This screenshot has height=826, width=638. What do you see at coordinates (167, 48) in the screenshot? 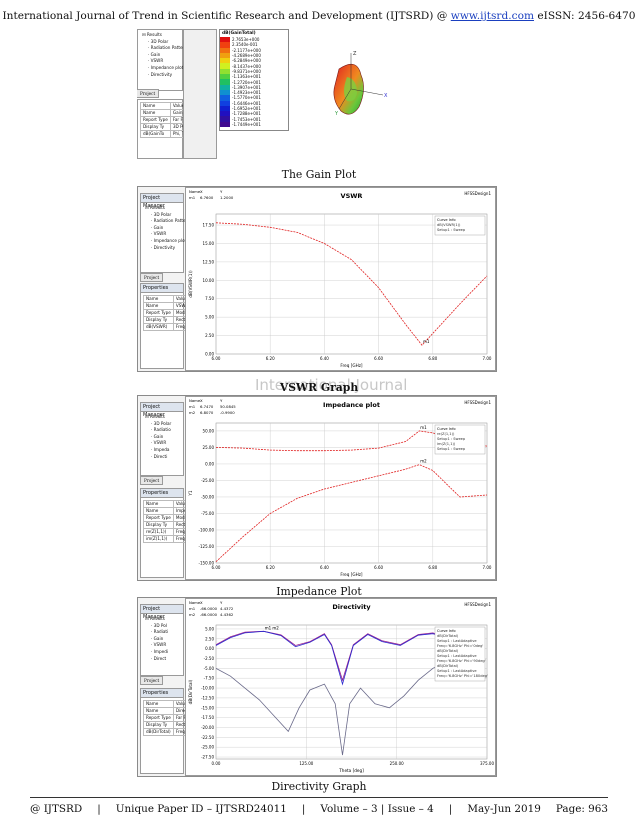
I see `tree-item: · Radiation Pattern` at bounding box center [167, 48].